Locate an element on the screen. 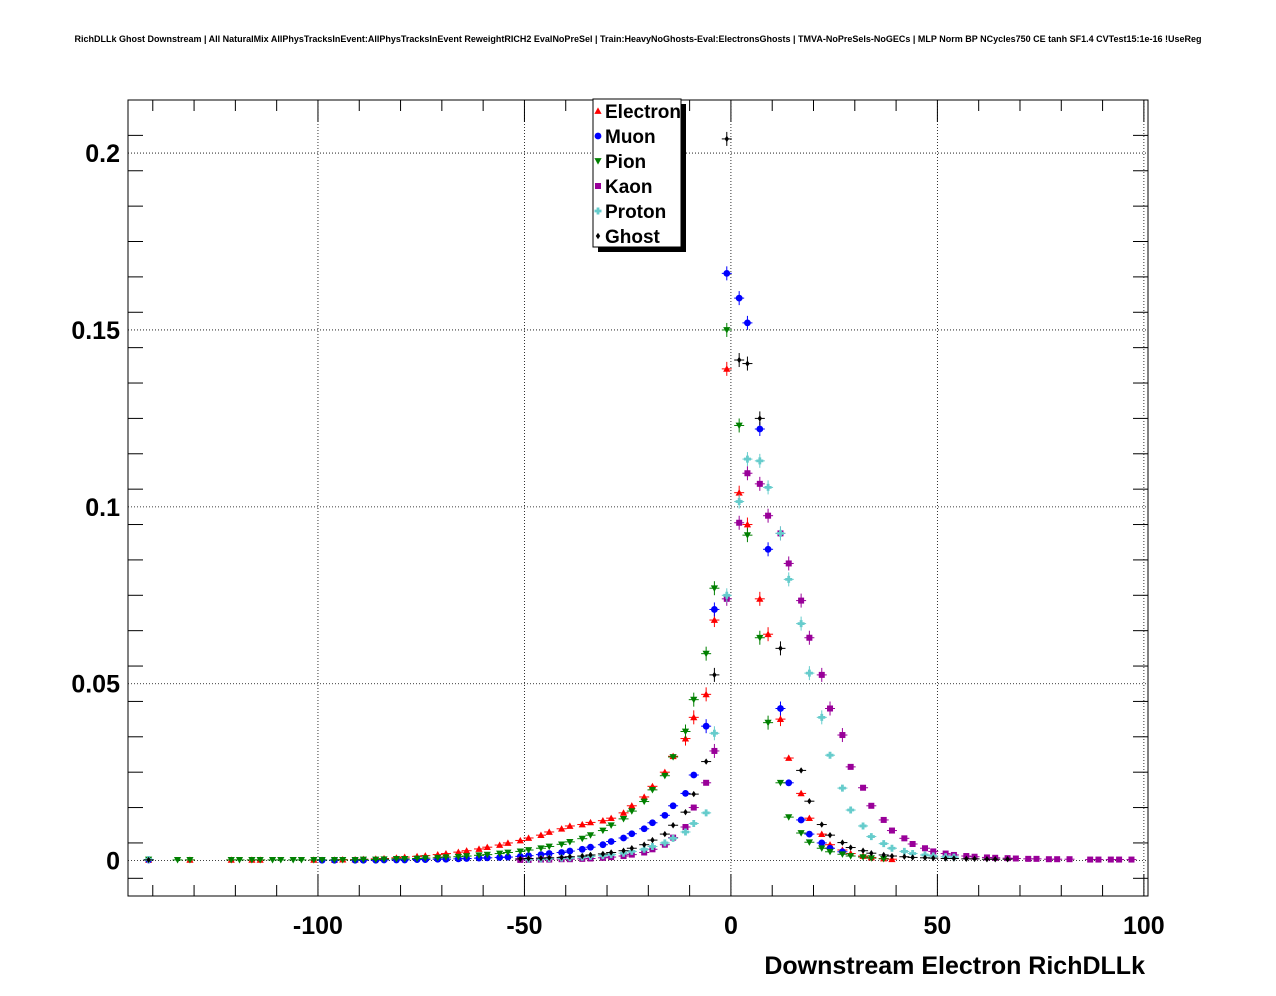 The width and height of the screenshot is (1276, 996). x-tick-label: 100 is located at coordinates (1144, 926).